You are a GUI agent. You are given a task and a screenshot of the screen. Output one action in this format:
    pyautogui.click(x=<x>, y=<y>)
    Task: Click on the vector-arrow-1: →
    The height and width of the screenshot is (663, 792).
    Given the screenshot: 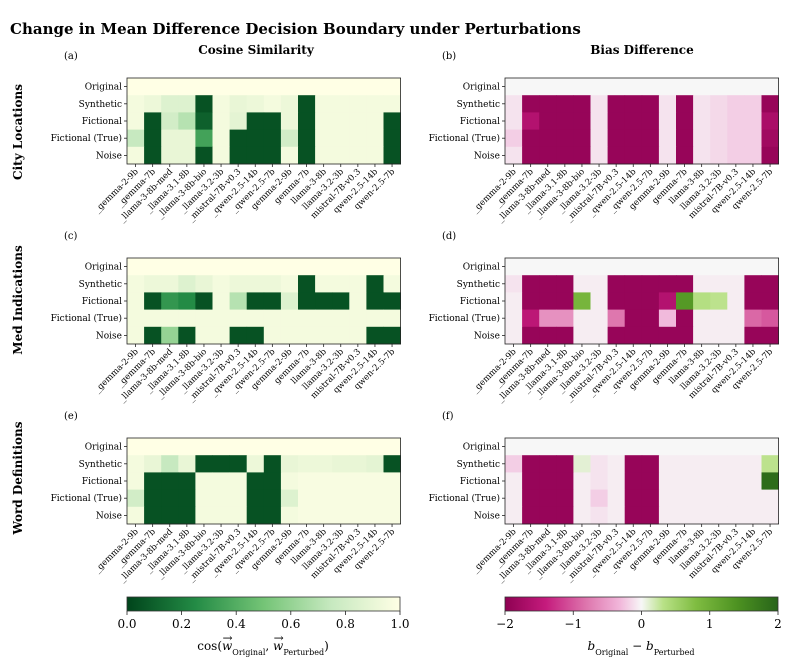 What is the action you would take?
    pyautogui.click(x=227, y=638)
    